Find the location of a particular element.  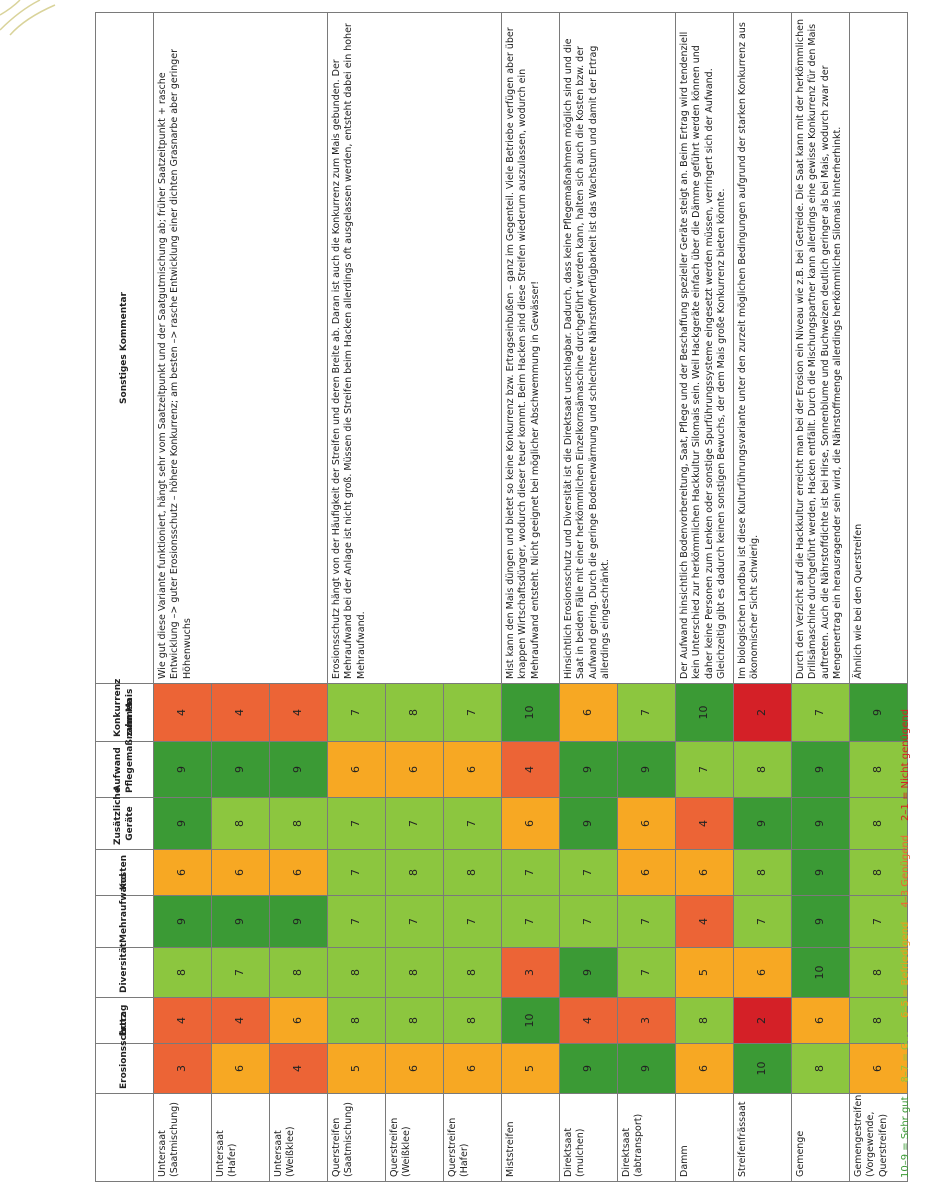

row-label: Untersaat (Hafer) is located at coordinates (240, 1137).